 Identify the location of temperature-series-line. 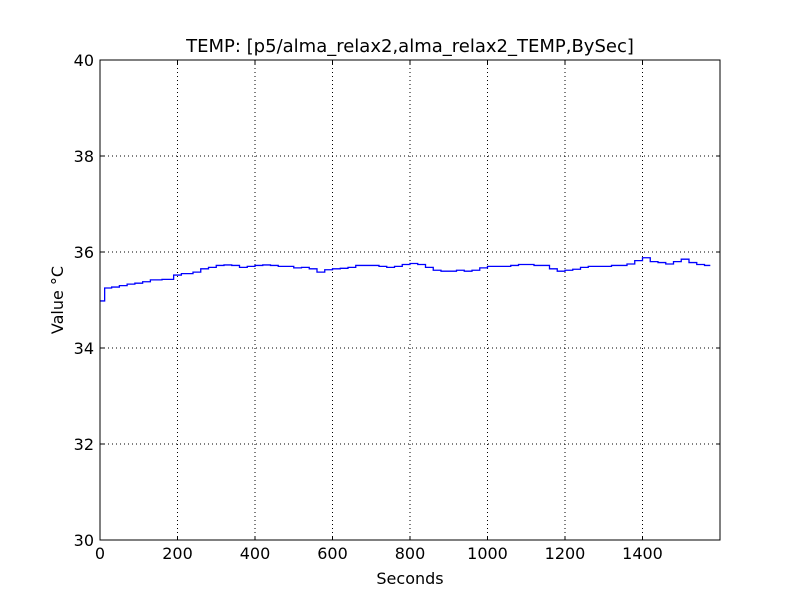
(405, 279).